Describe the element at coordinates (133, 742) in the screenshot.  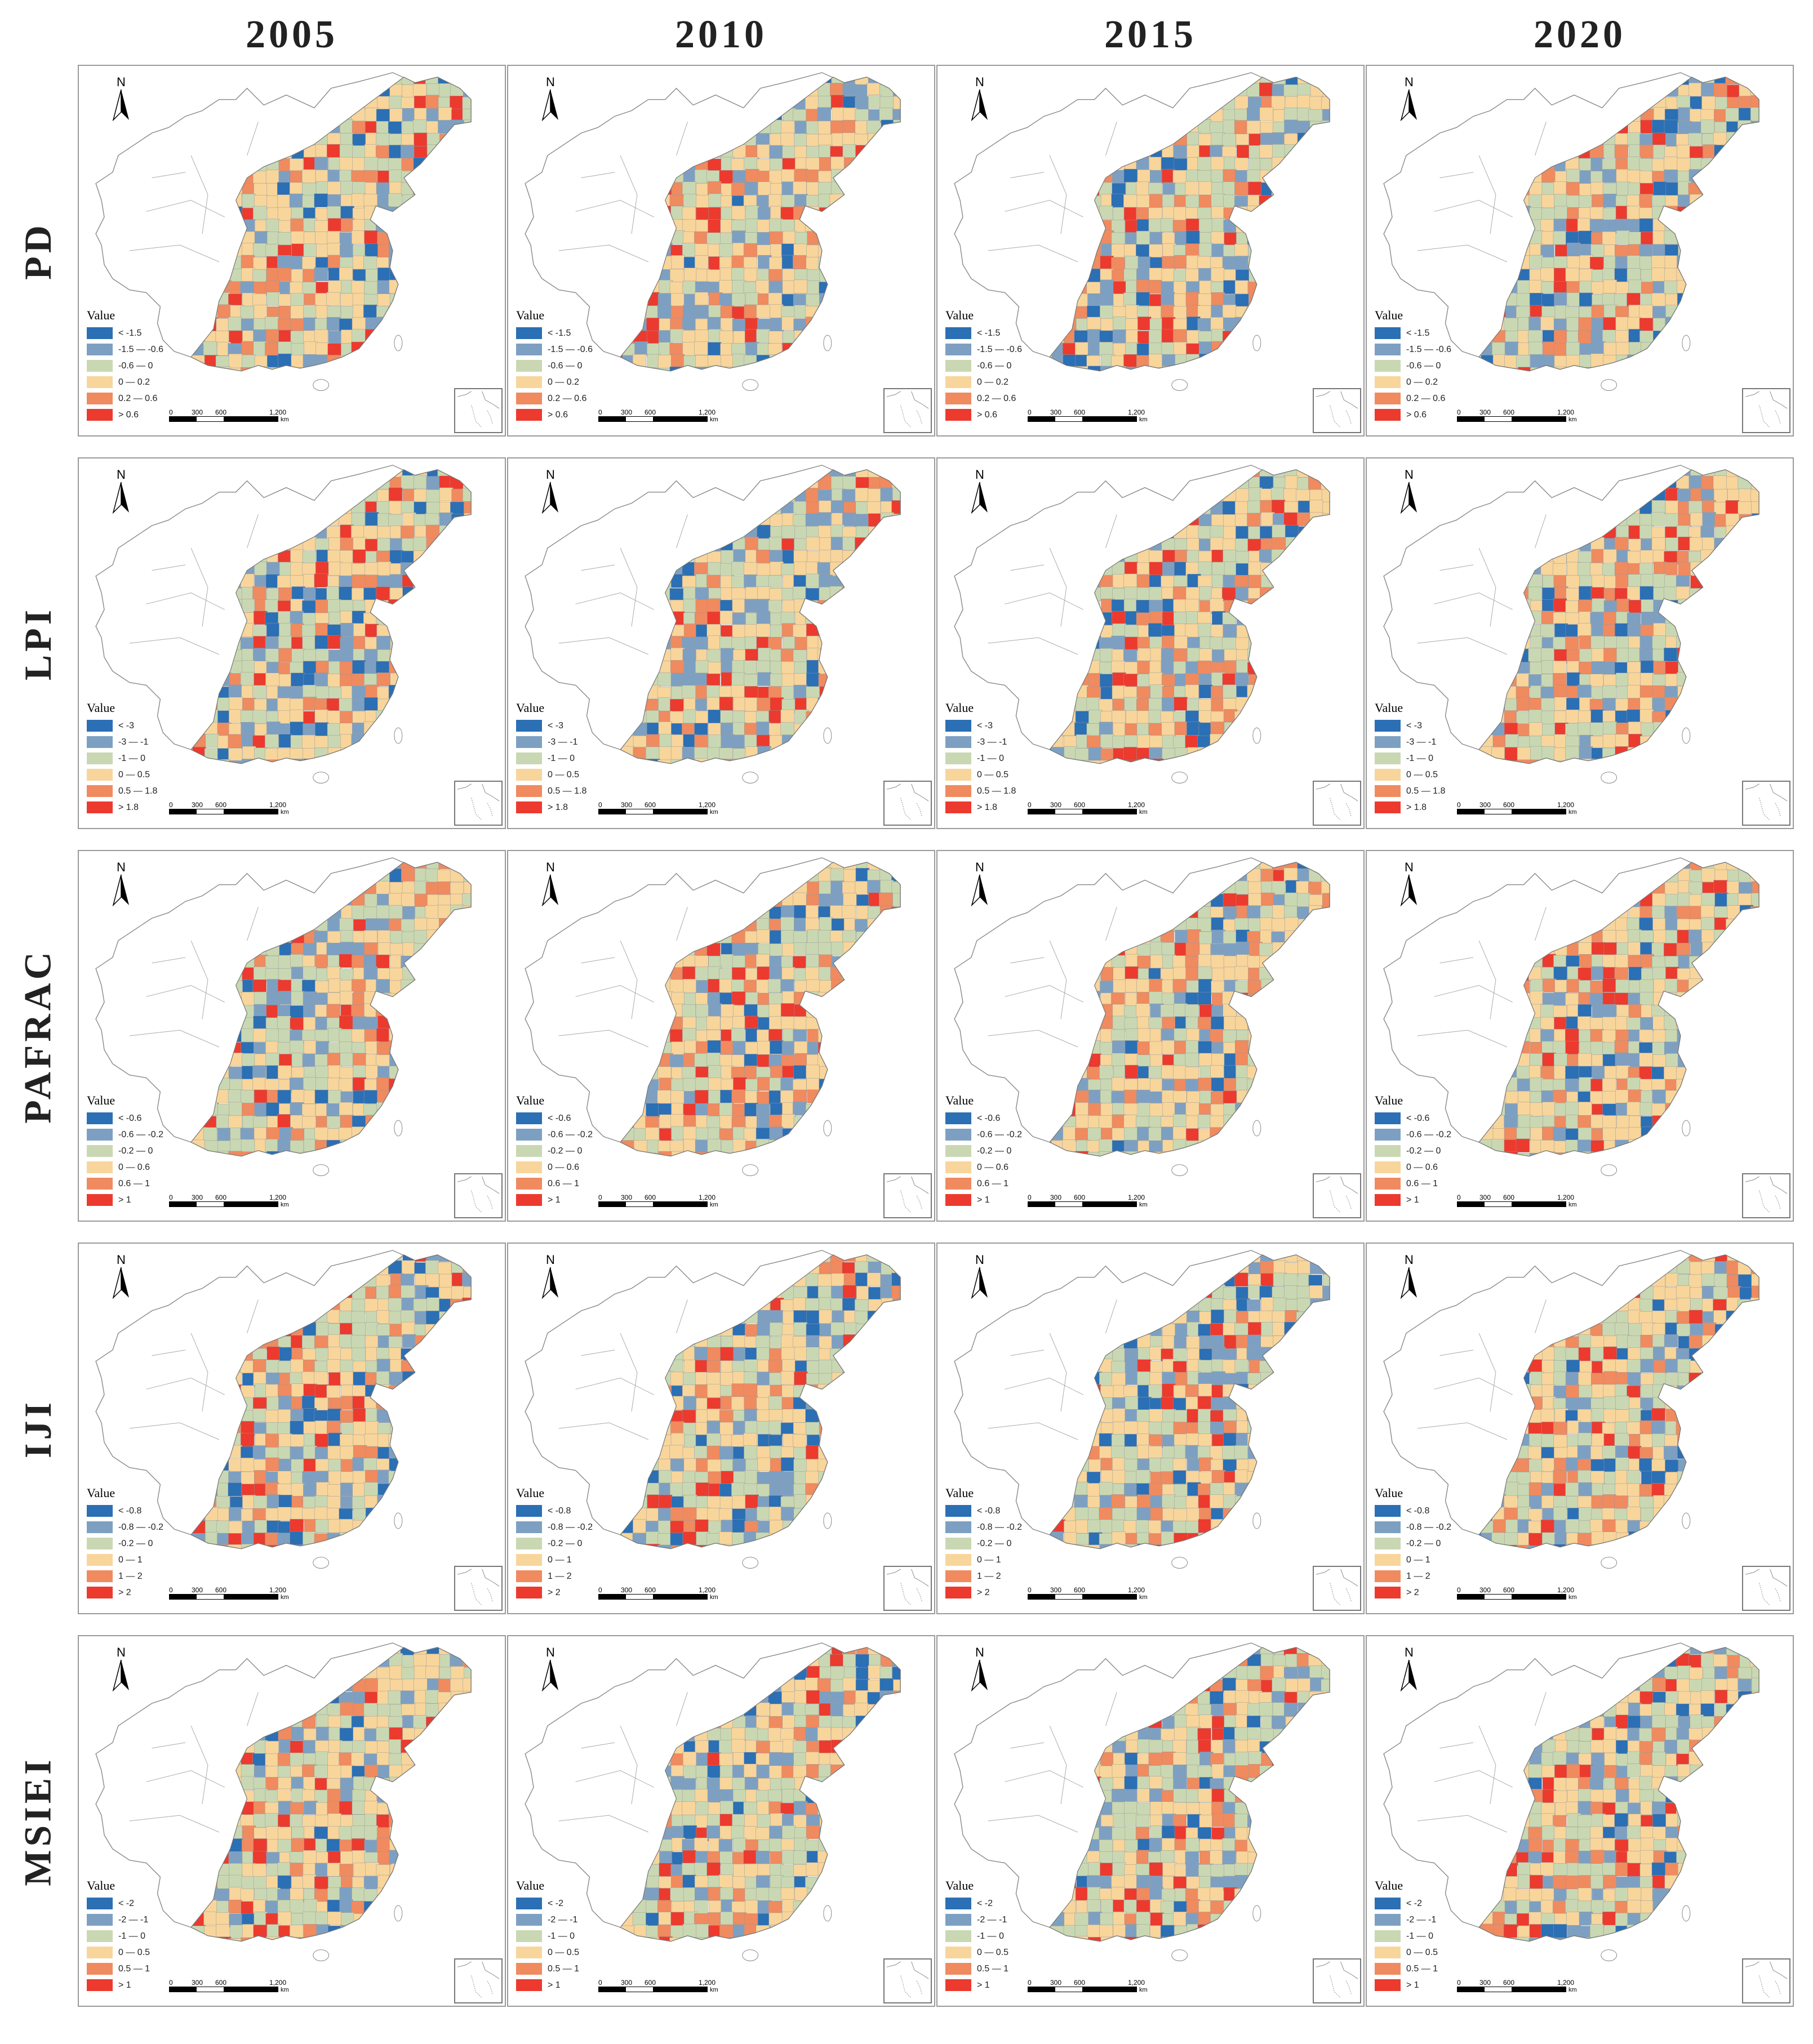
I see `legend-label: -3 — -1` at that location.